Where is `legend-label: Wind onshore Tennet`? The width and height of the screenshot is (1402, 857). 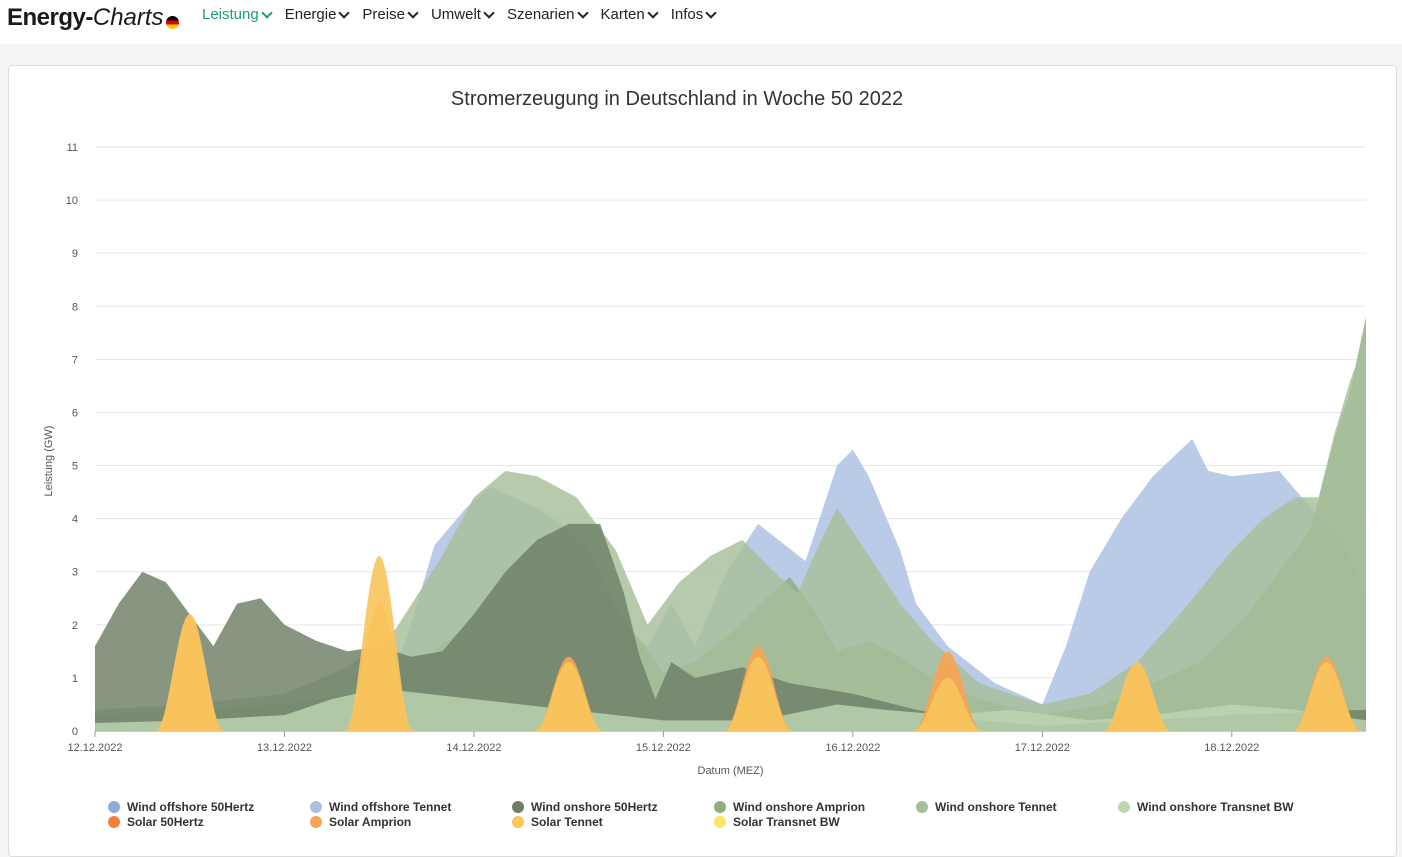
legend-label: Wind onshore Tennet is located at coordinates (996, 806).